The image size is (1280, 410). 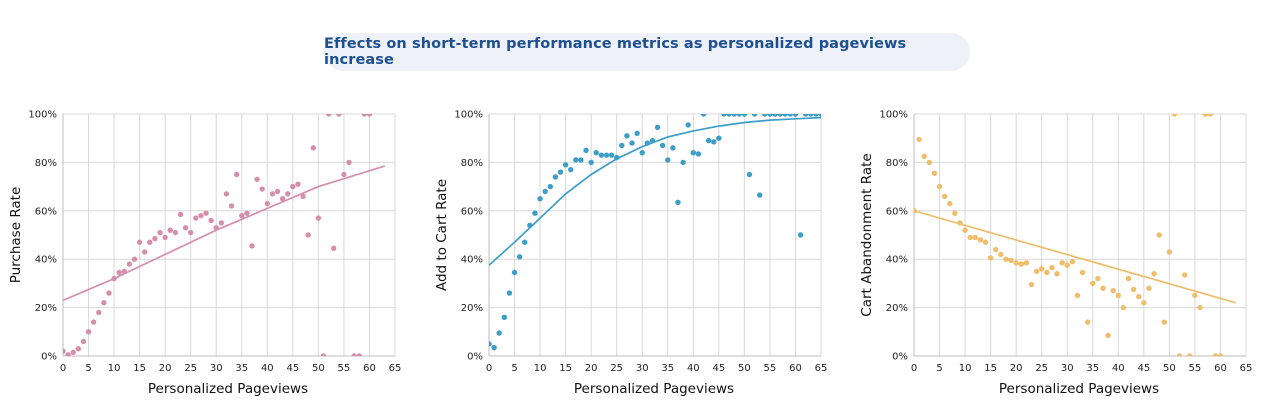 I want to click on x-tick-label: 5, so click(x=88, y=368).